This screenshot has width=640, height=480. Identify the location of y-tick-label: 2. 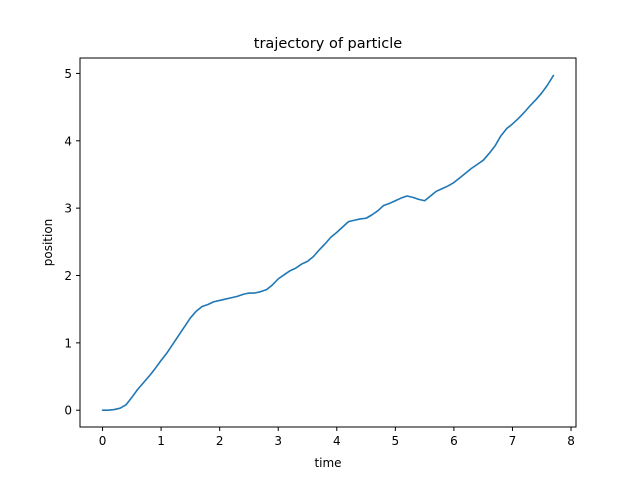
(68, 276).